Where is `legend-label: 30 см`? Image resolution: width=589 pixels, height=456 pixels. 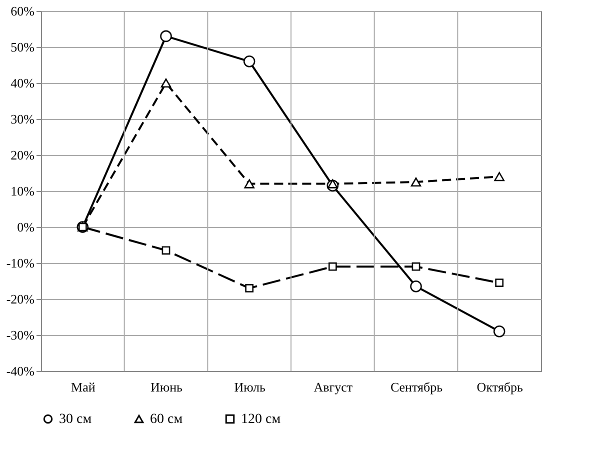 legend-label: 30 см is located at coordinates (75, 419).